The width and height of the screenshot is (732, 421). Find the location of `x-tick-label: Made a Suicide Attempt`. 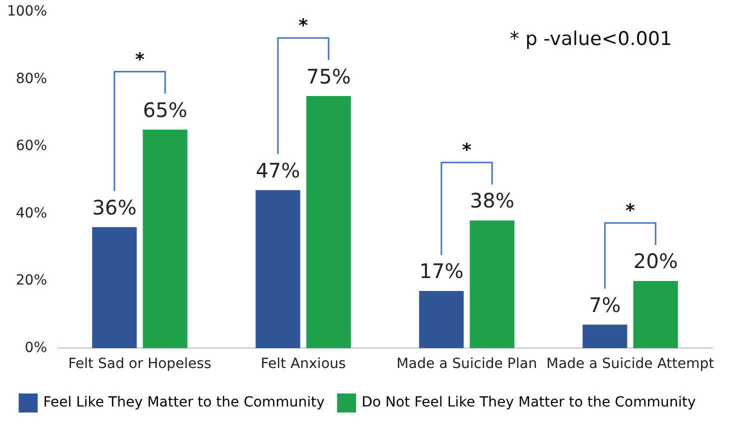

x-tick-label: Made a Suicide Attempt is located at coordinates (630, 364).